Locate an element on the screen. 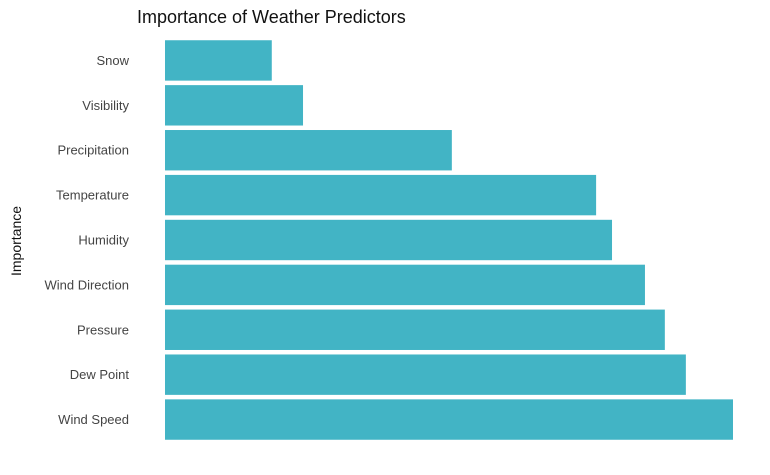  bar-humidity is located at coordinates (389, 240).